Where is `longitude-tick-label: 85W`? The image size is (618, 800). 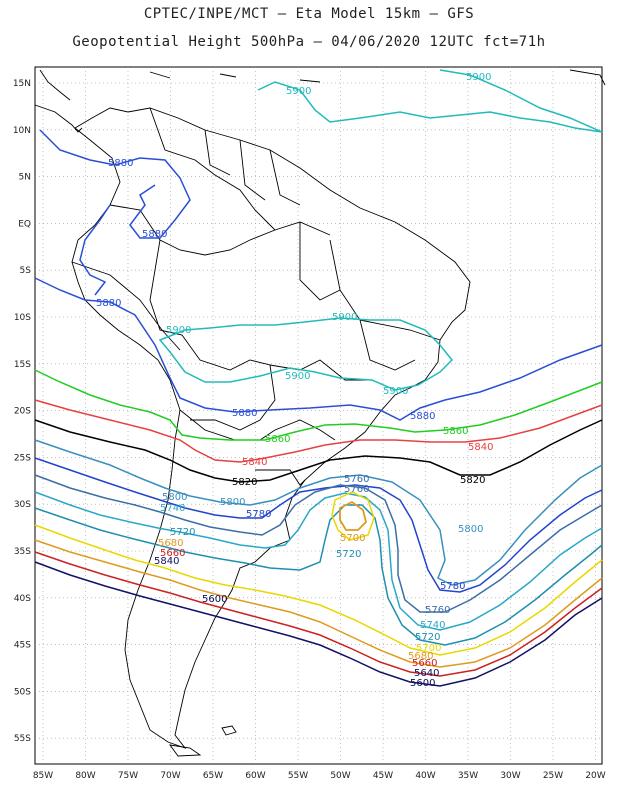
longitude-tick-label: 85W is located at coordinates (43, 776).